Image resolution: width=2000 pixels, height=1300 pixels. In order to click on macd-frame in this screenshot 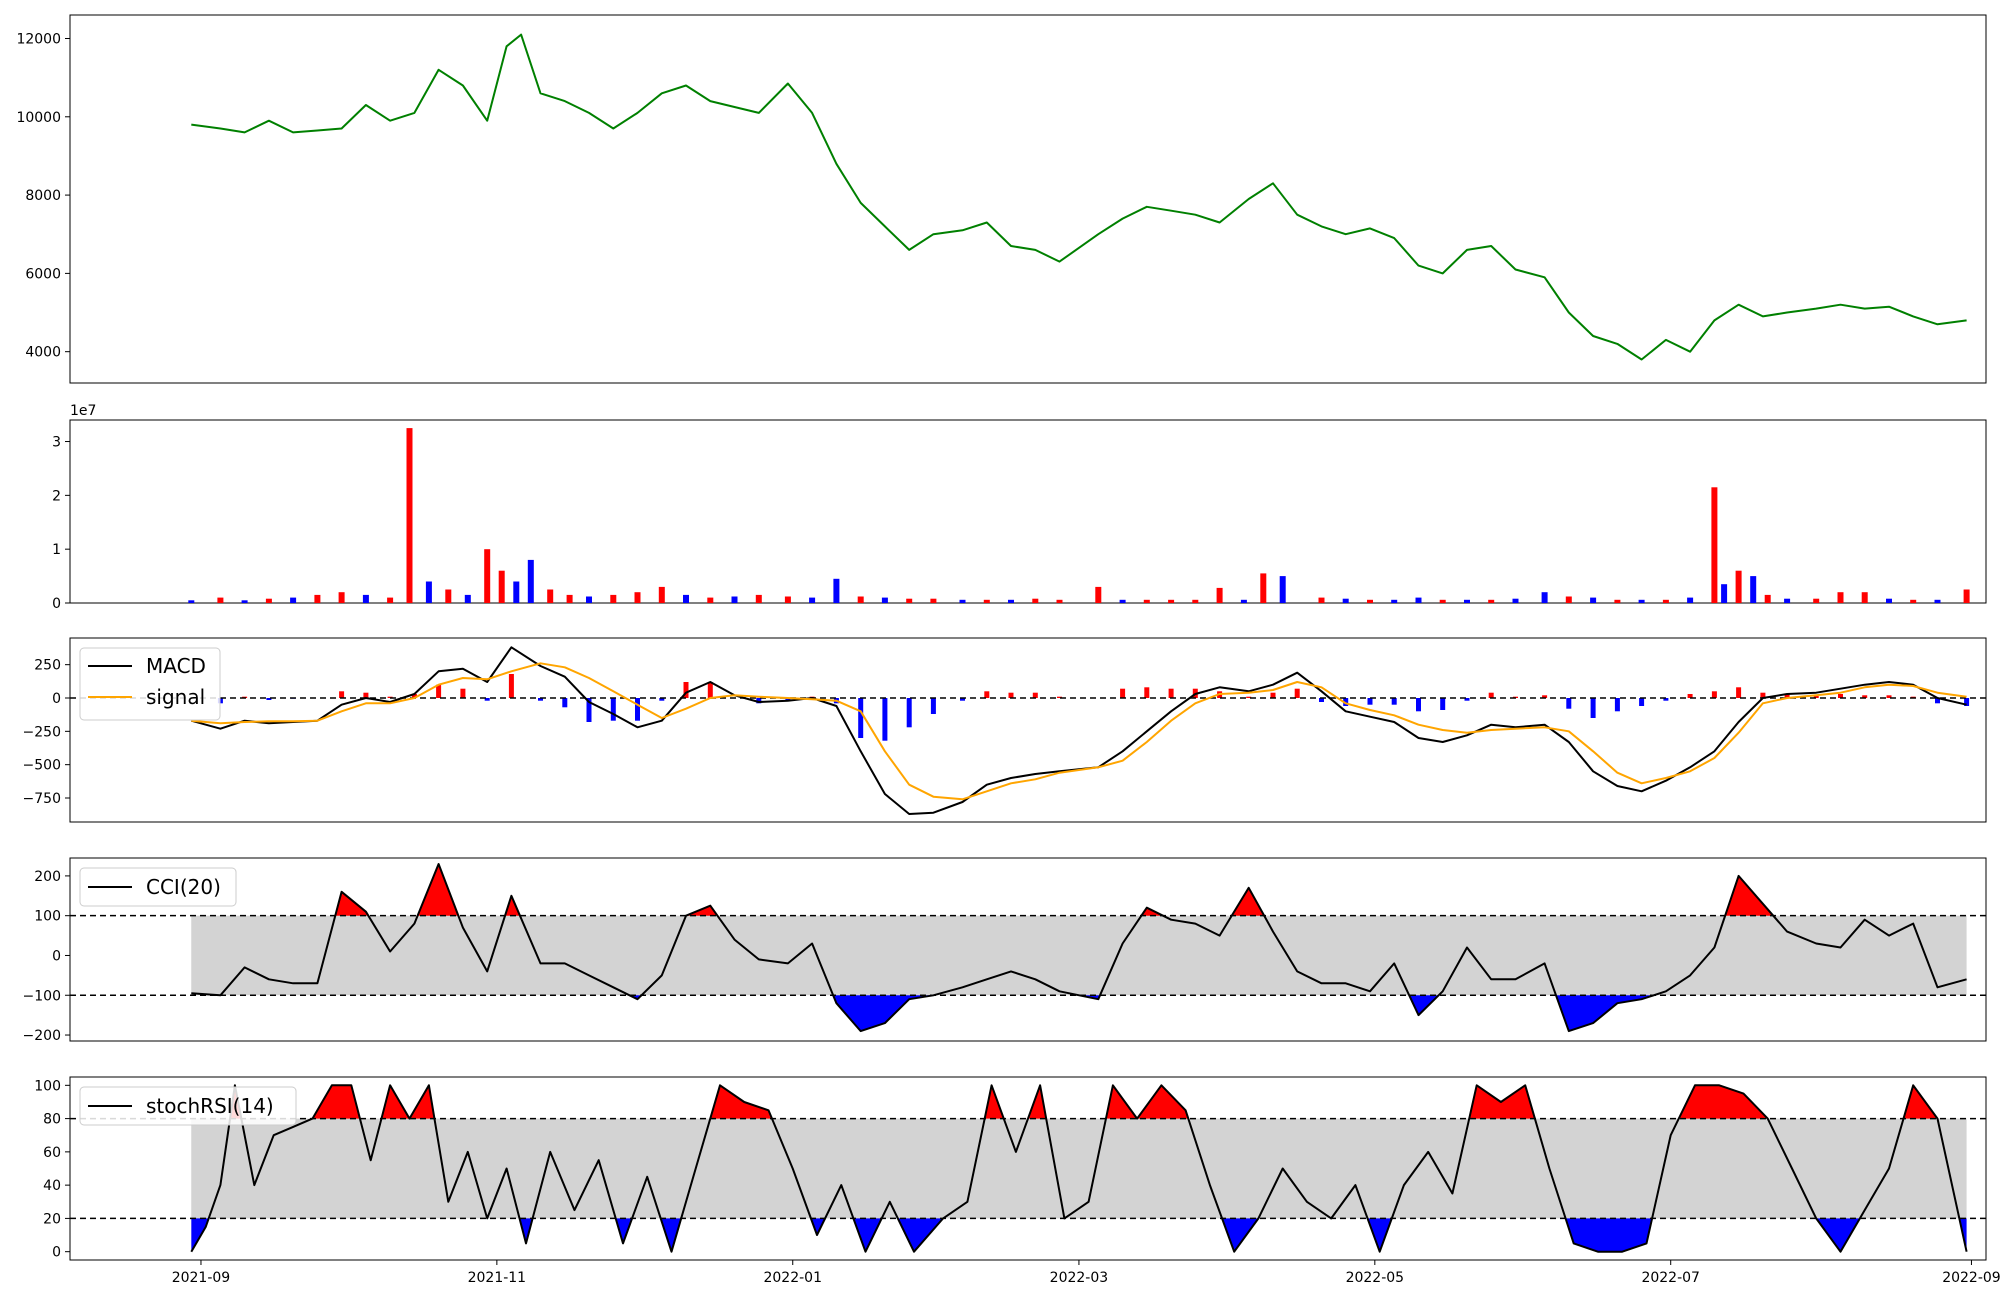, I will do `click(1028, 730)`.